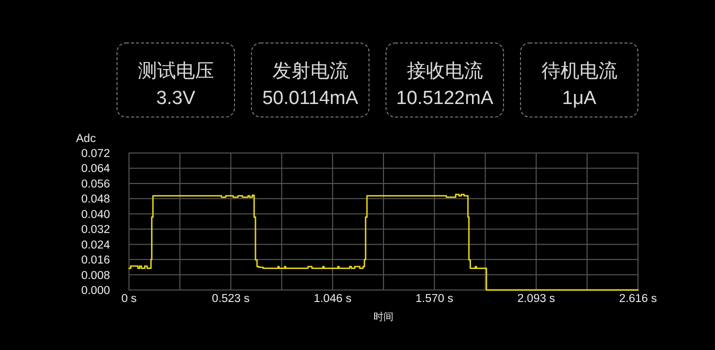  Describe the element at coordinates (96, 169) in the screenshot. I see `y-tick-label: 0.064` at that location.